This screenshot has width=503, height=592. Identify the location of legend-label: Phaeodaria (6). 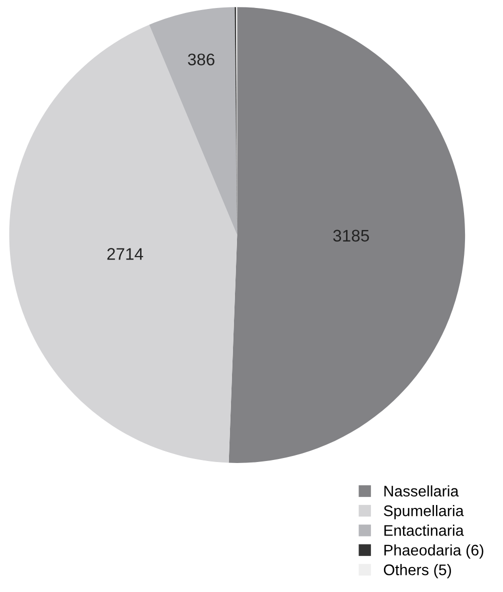
(434, 551).